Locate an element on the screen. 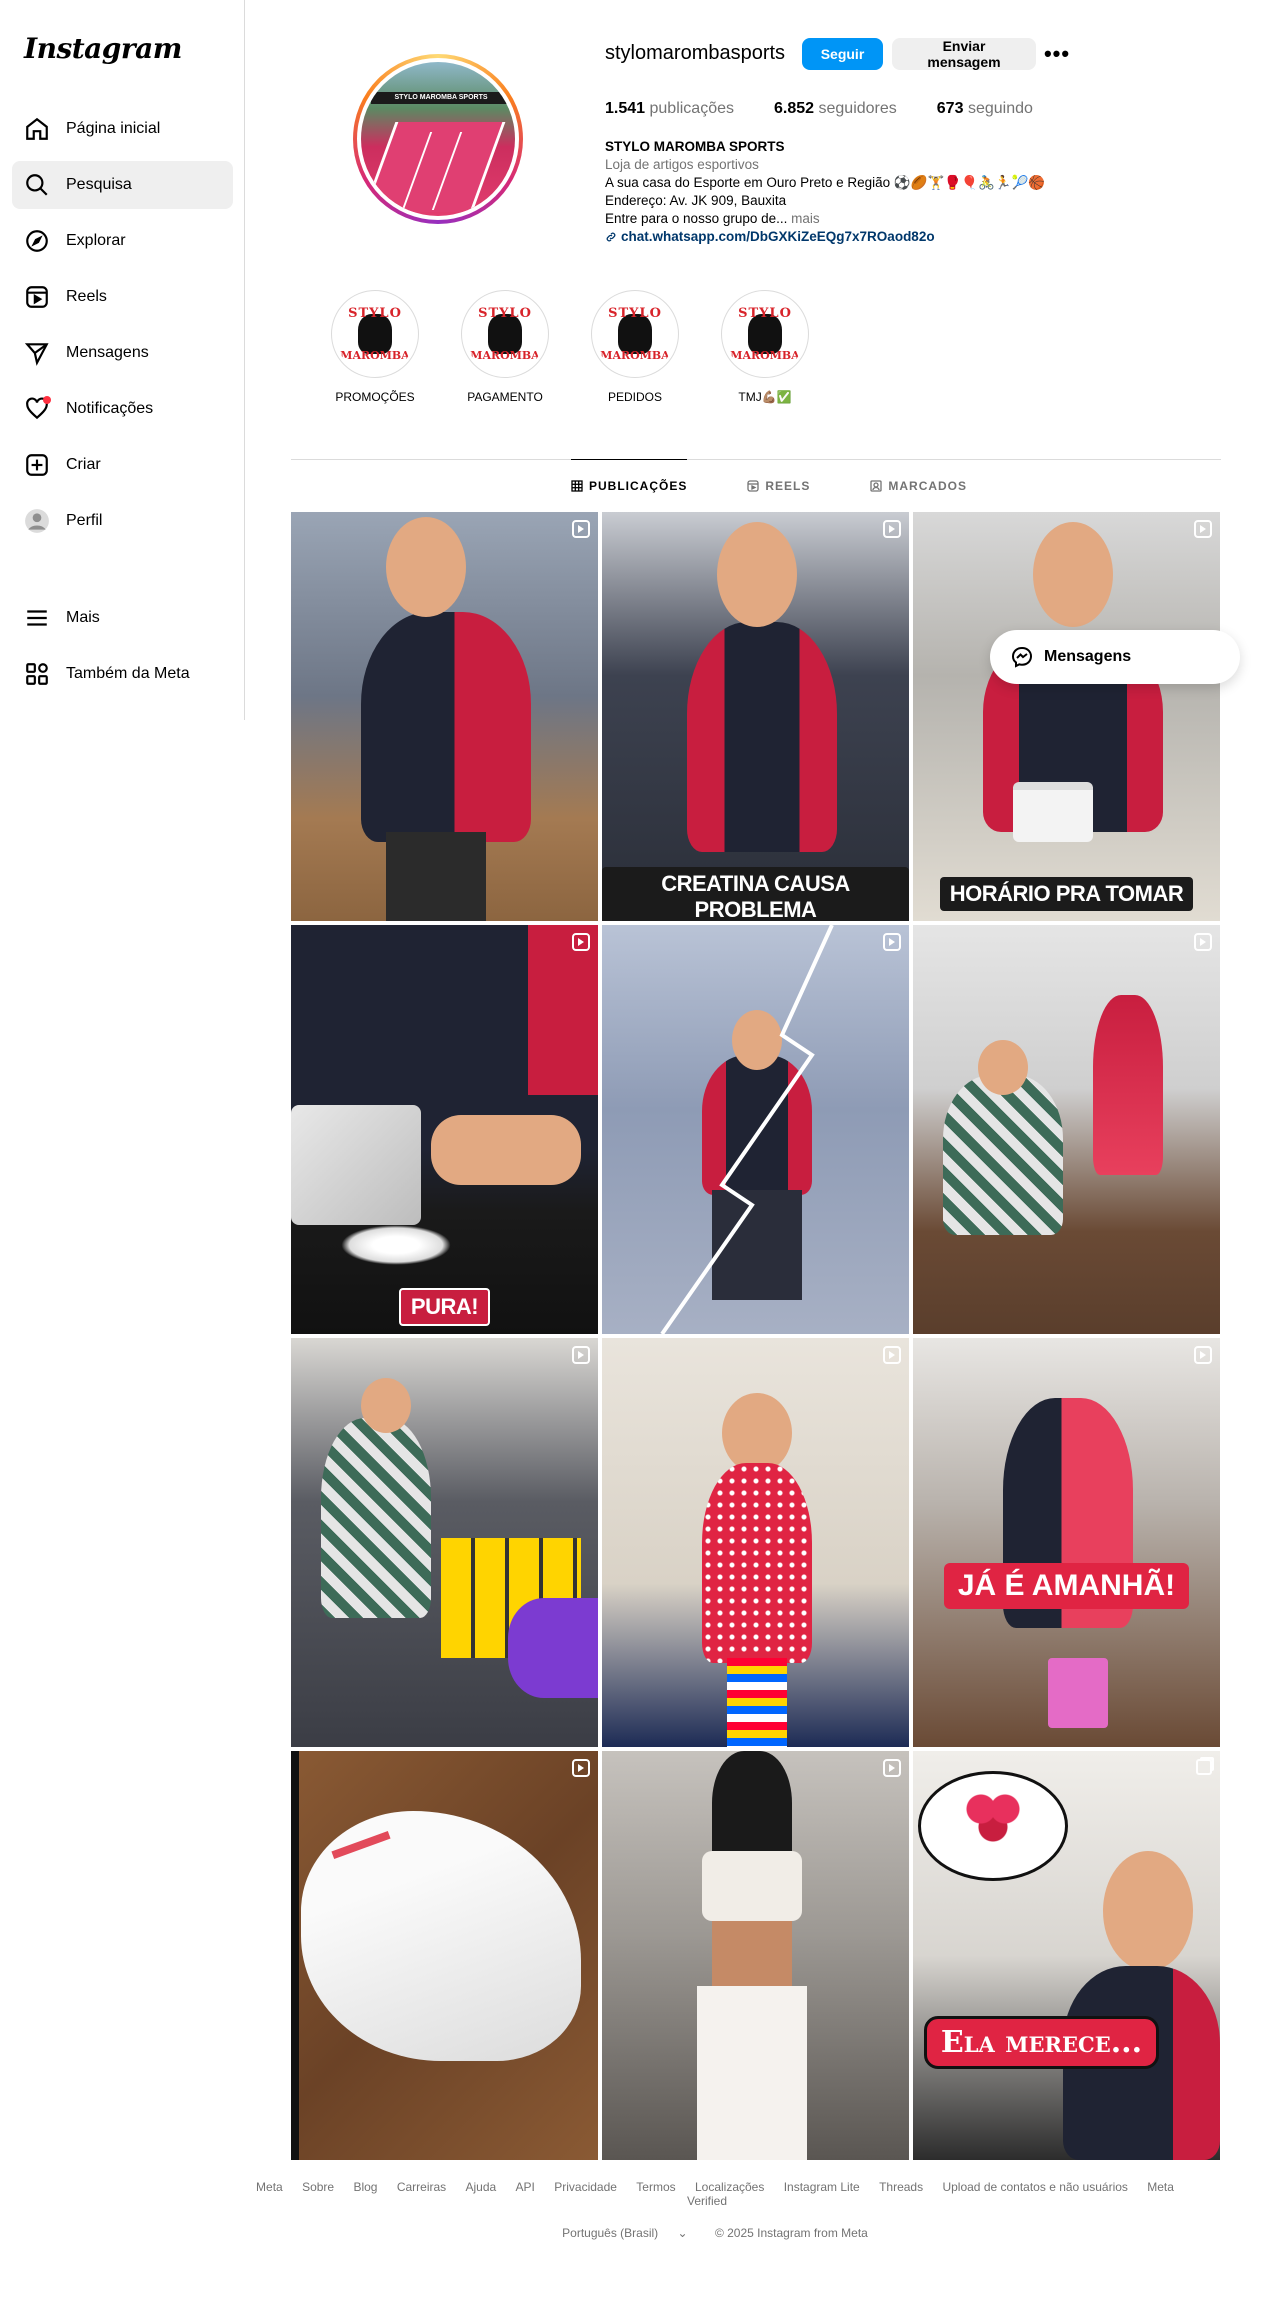  language-label: Português (Brasil) is located at coordinates (610, 2233).